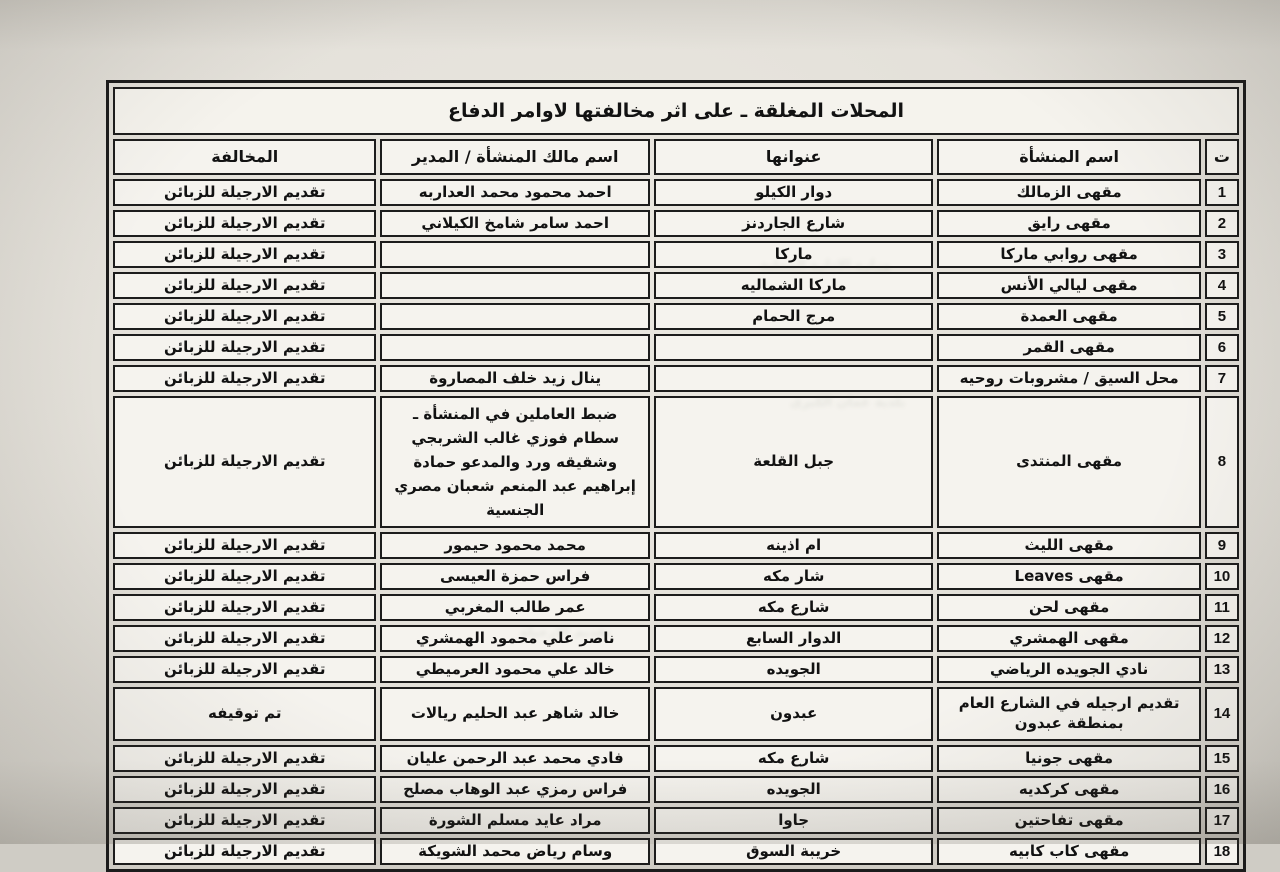 The image size is (1280, 872). Describe the element at coordinates (515, 378) in the screenshot. I see `cell-owner: ينال زيد خلف المصاروة` at that location.